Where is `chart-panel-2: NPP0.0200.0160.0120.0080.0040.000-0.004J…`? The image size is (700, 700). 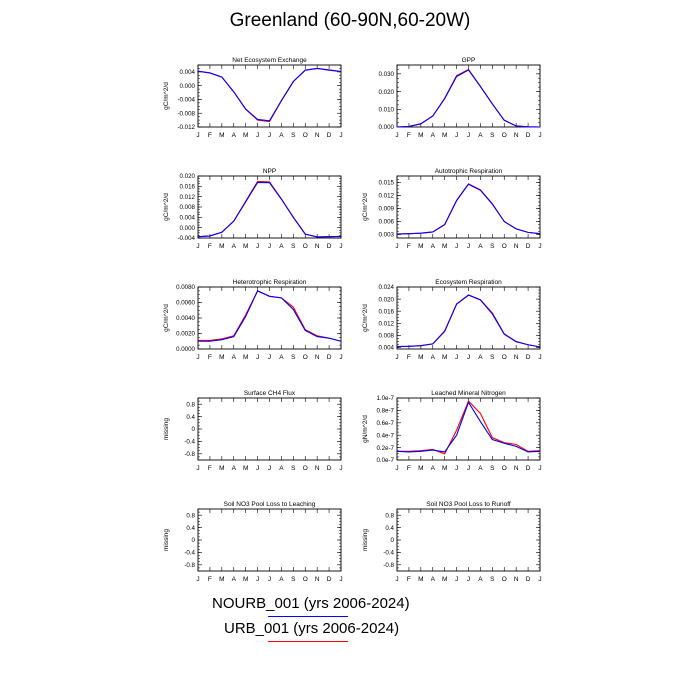 chart-panel-2: NPP0.0200.0160.0120.0080.0040.000-0.004J… is located at coordinates (253, 209).